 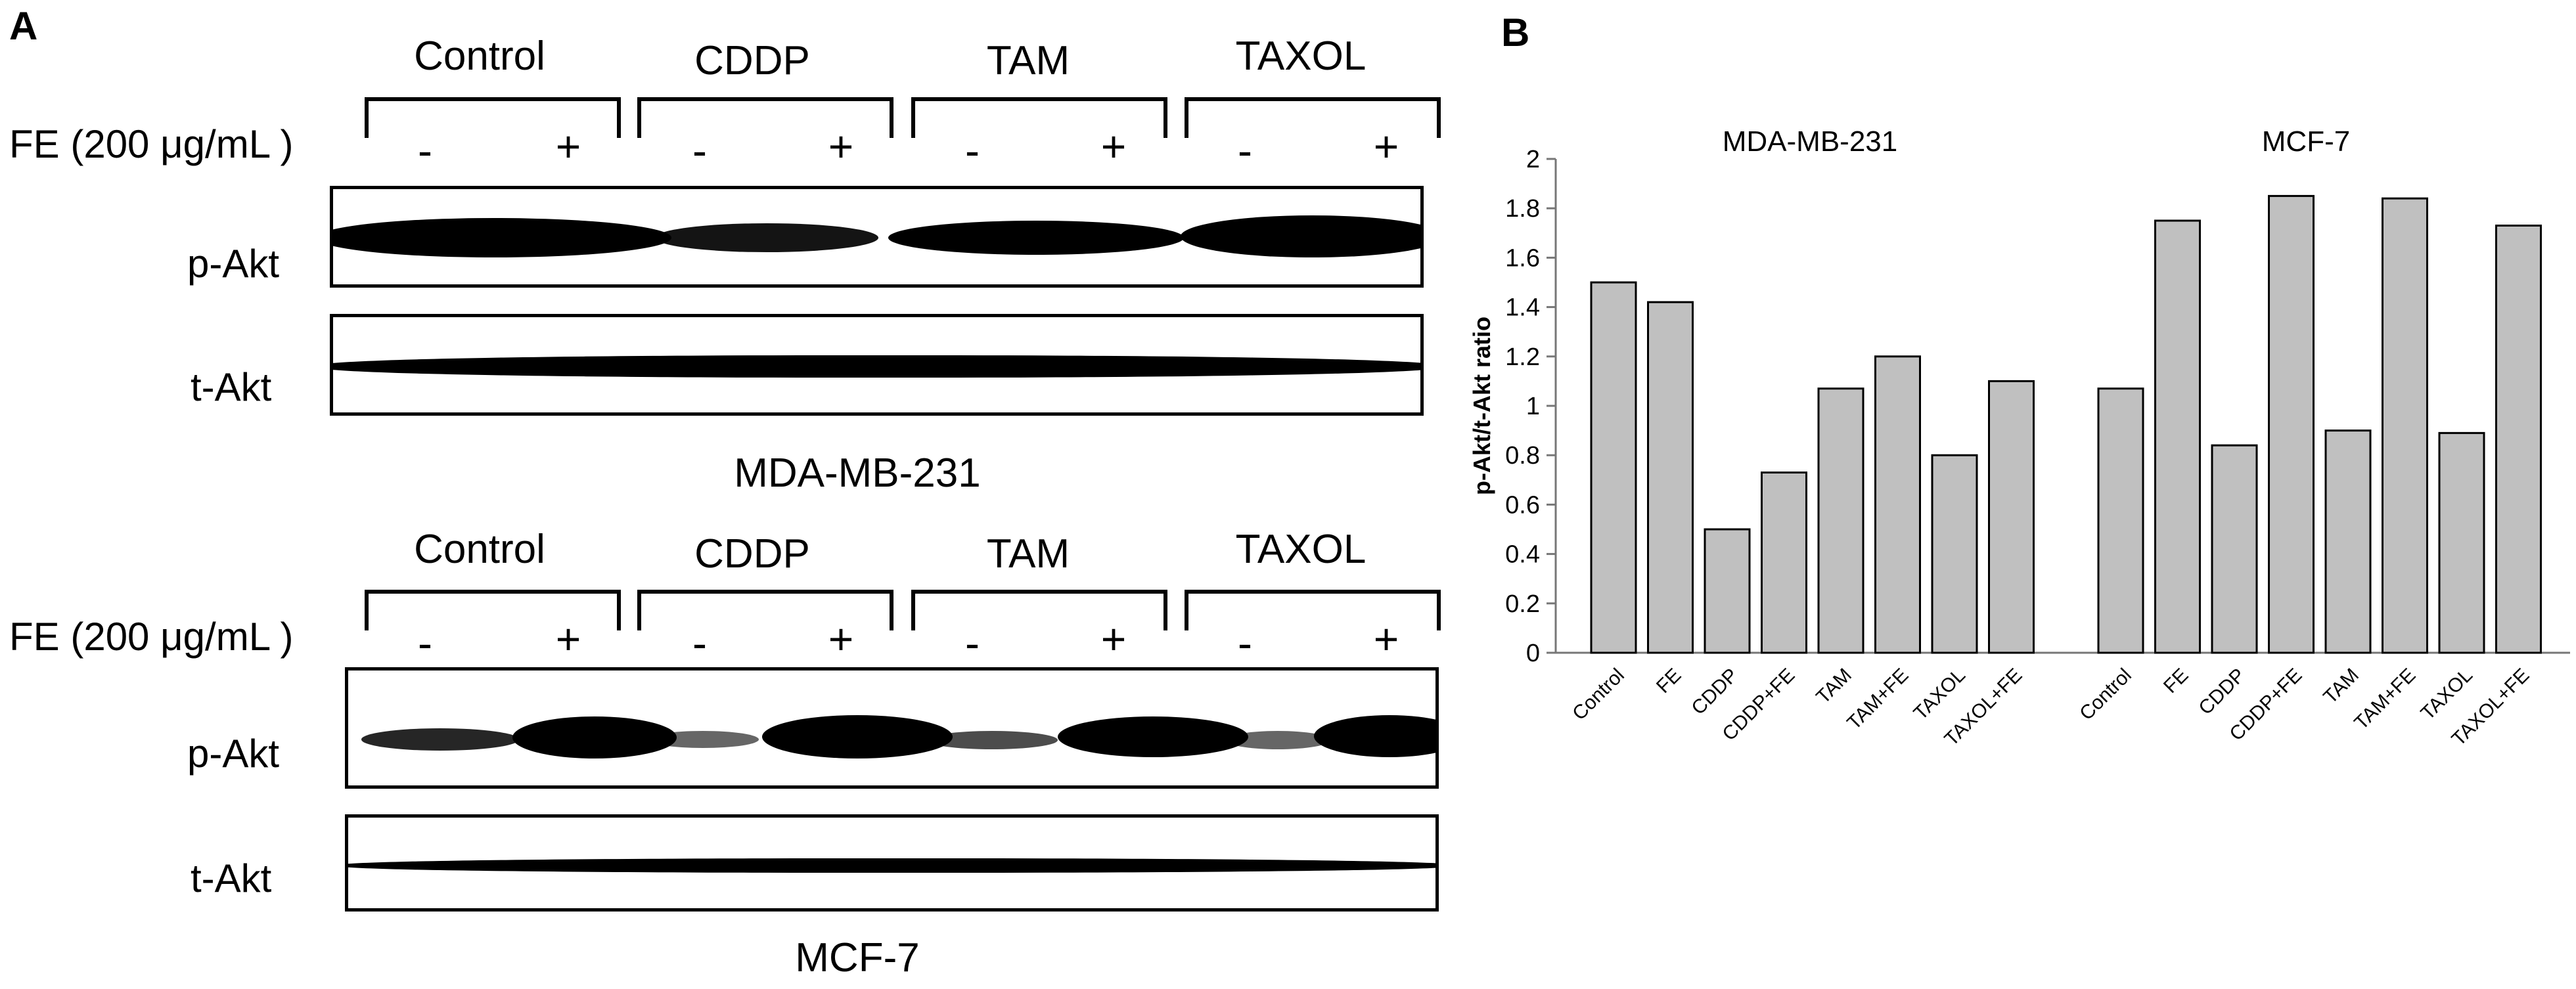 I want to click on y-tick-label: 0.2, so click(x=1522, y=604).